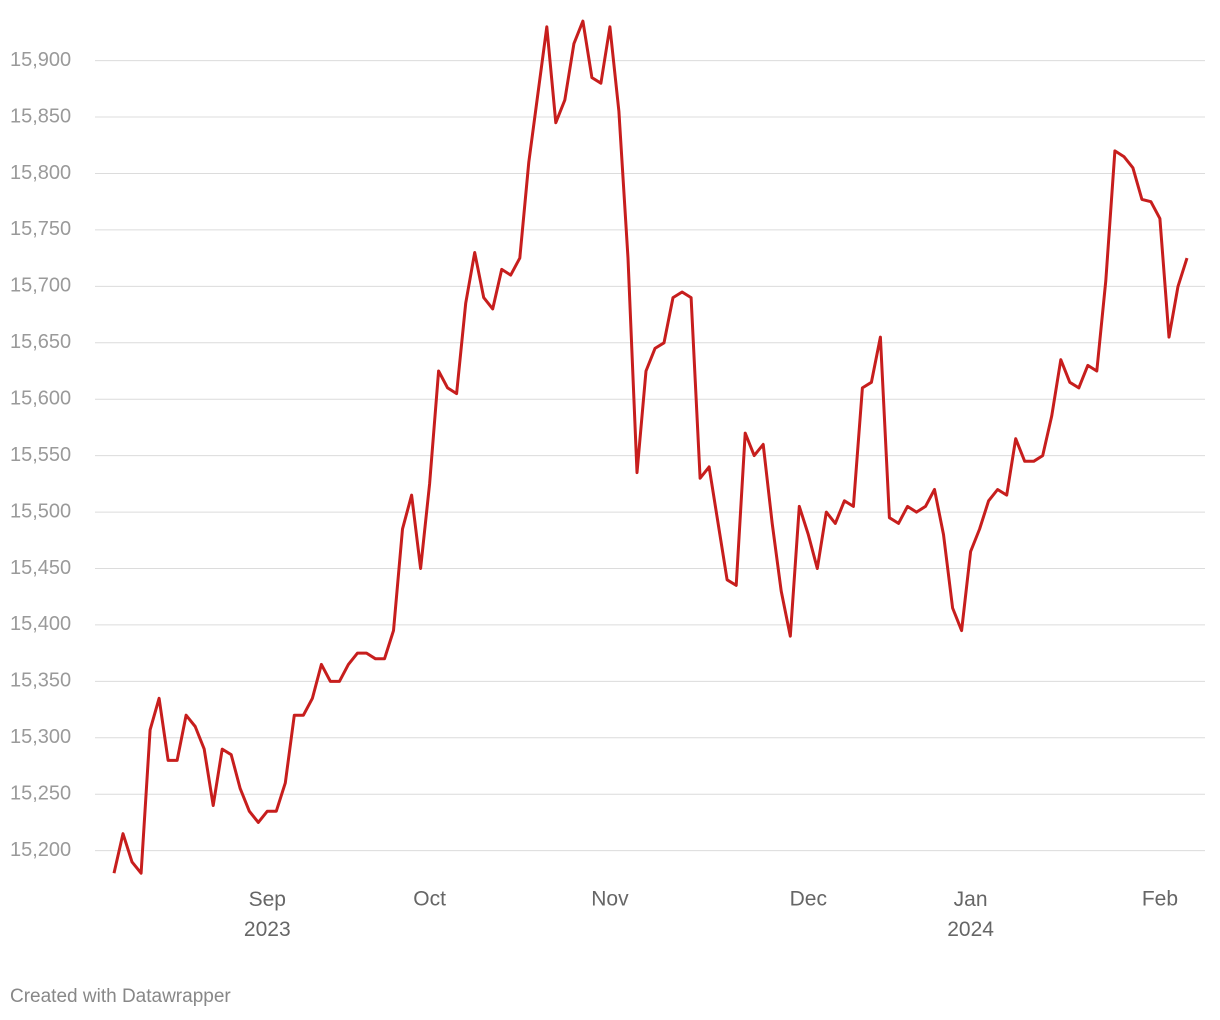 This screenshot has height=1020, width=1220. Describe the element at coordinates (40, 286) in the screenshot. I see `y-tick-label: 15,700` at that location.